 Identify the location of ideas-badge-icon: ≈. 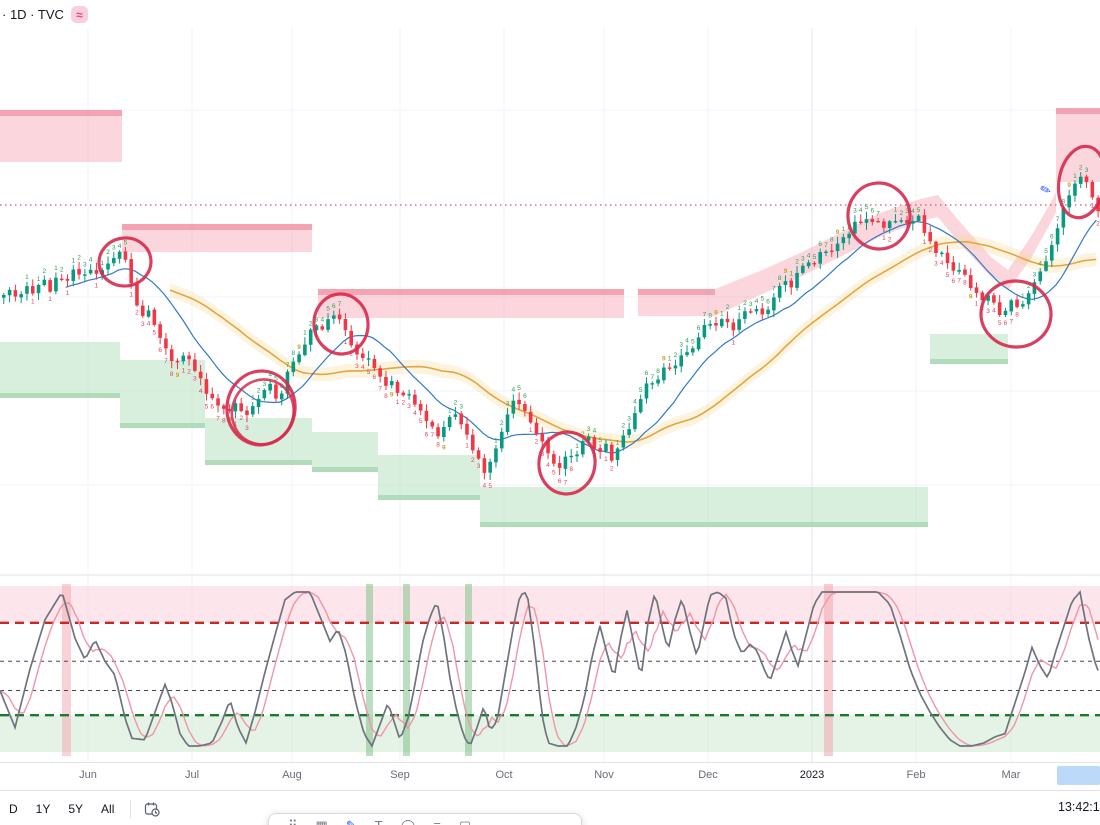
(79, 14).